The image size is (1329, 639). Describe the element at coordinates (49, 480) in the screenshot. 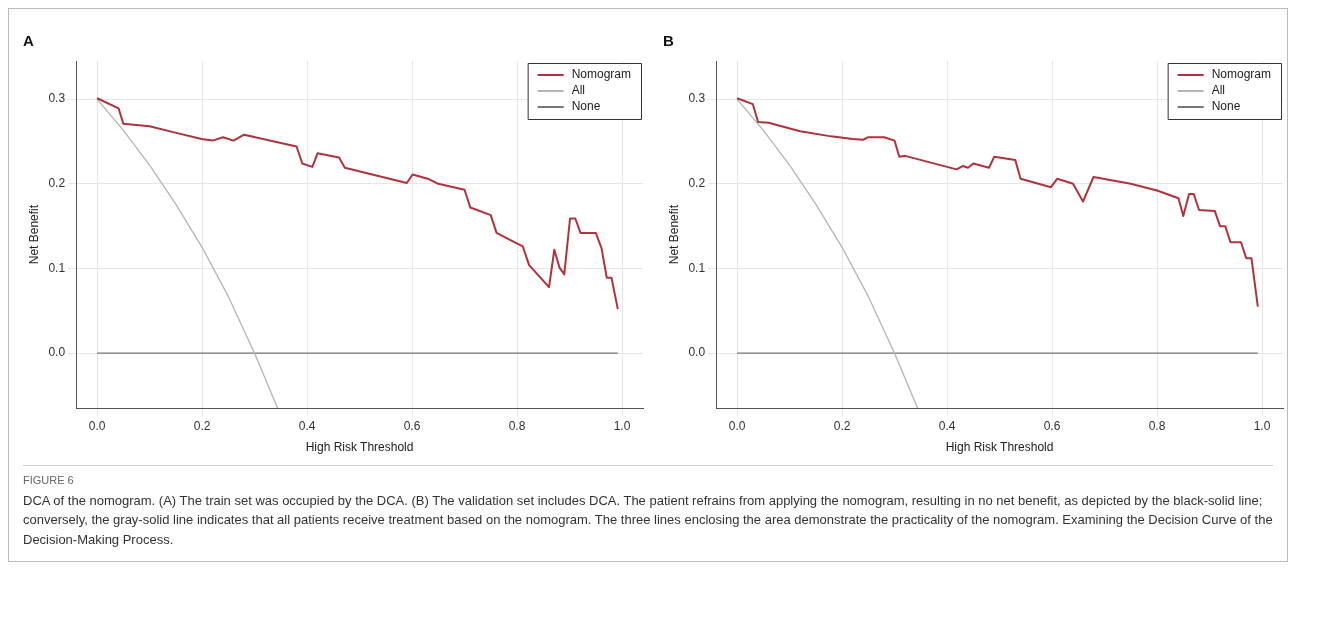

I see `caption: FIGURE 6` at that location.